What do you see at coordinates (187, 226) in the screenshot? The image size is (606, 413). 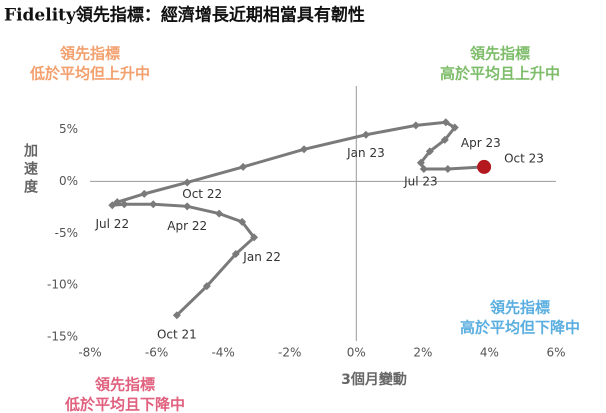 I see `point-label: Apr 22` at bounding box center [187, 226].